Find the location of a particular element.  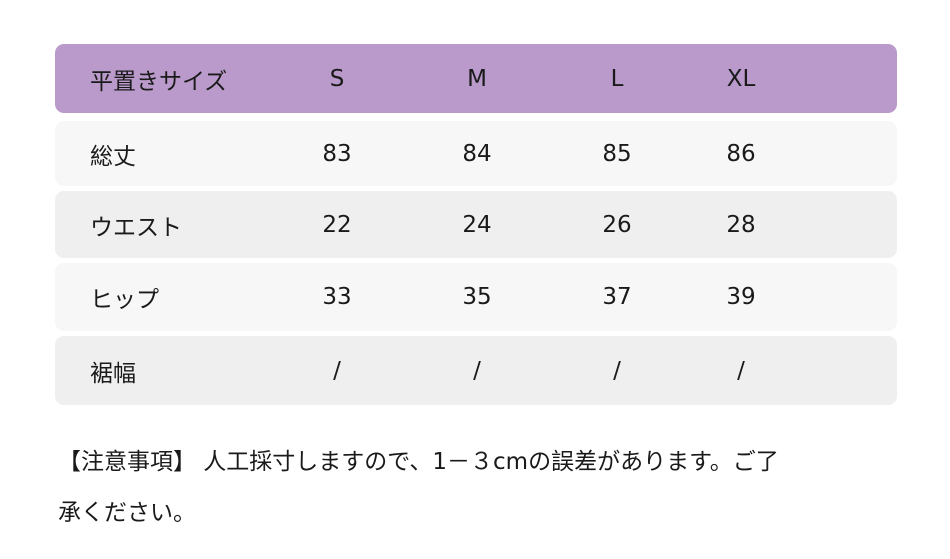

row-label: 裾幅 is located at coordinates (113, 373).